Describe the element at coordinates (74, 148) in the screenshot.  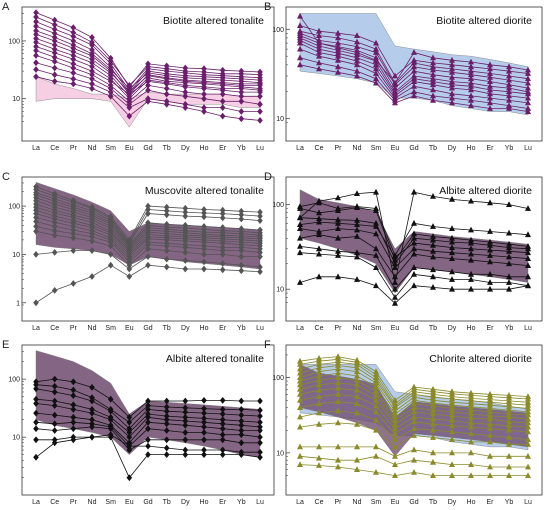
I see `x-tick-label: Pr` at that location.